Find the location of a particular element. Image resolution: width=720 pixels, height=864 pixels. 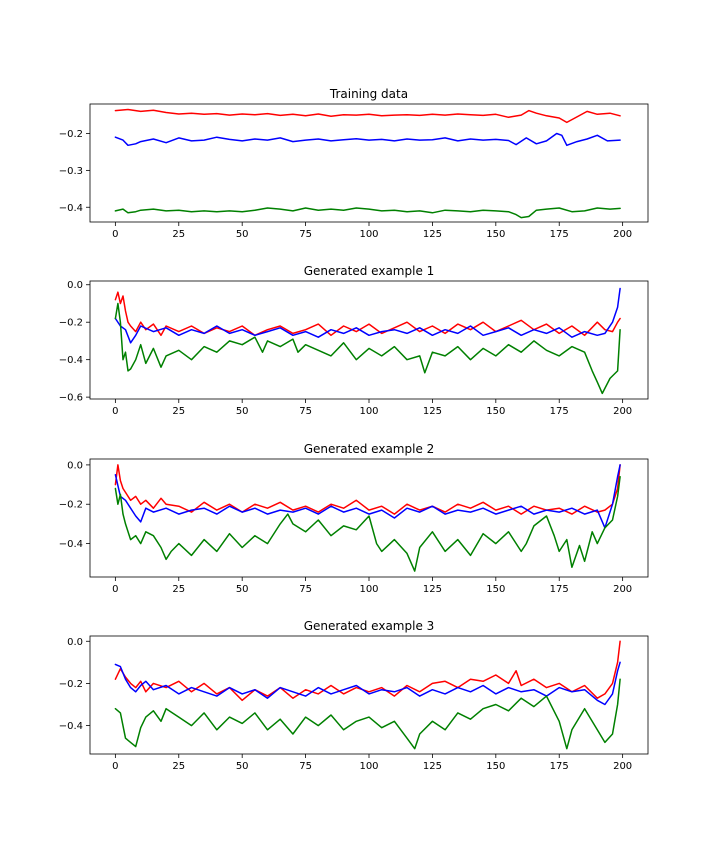

y-tick-label: −0.3 is located at coordinates (71, 171).